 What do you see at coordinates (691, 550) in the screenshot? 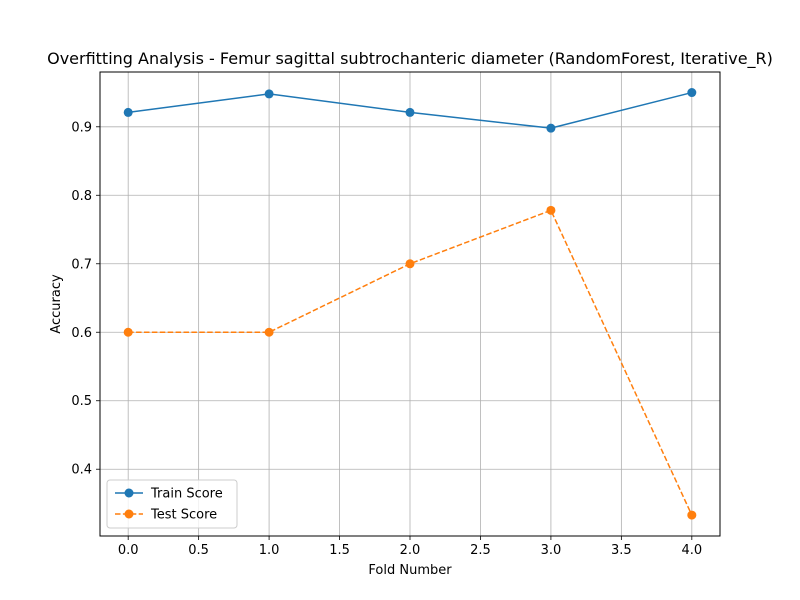
I see `x-tick-label: 4.0` at bounding box center [691, 550].